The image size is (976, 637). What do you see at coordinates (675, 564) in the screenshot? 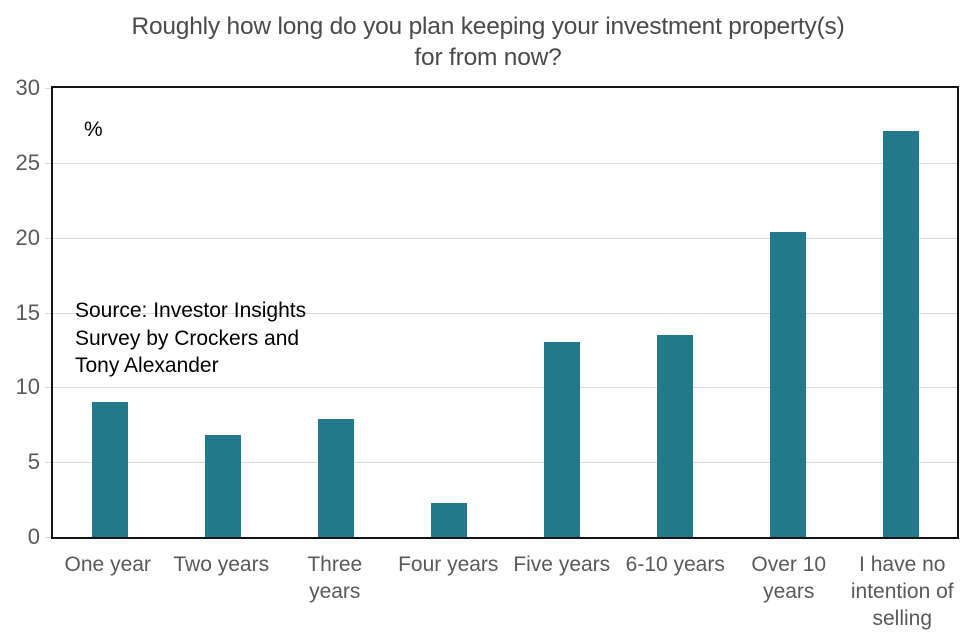
I see `x-category-label-line: 6-10 years` at bounding box center [675, 564].